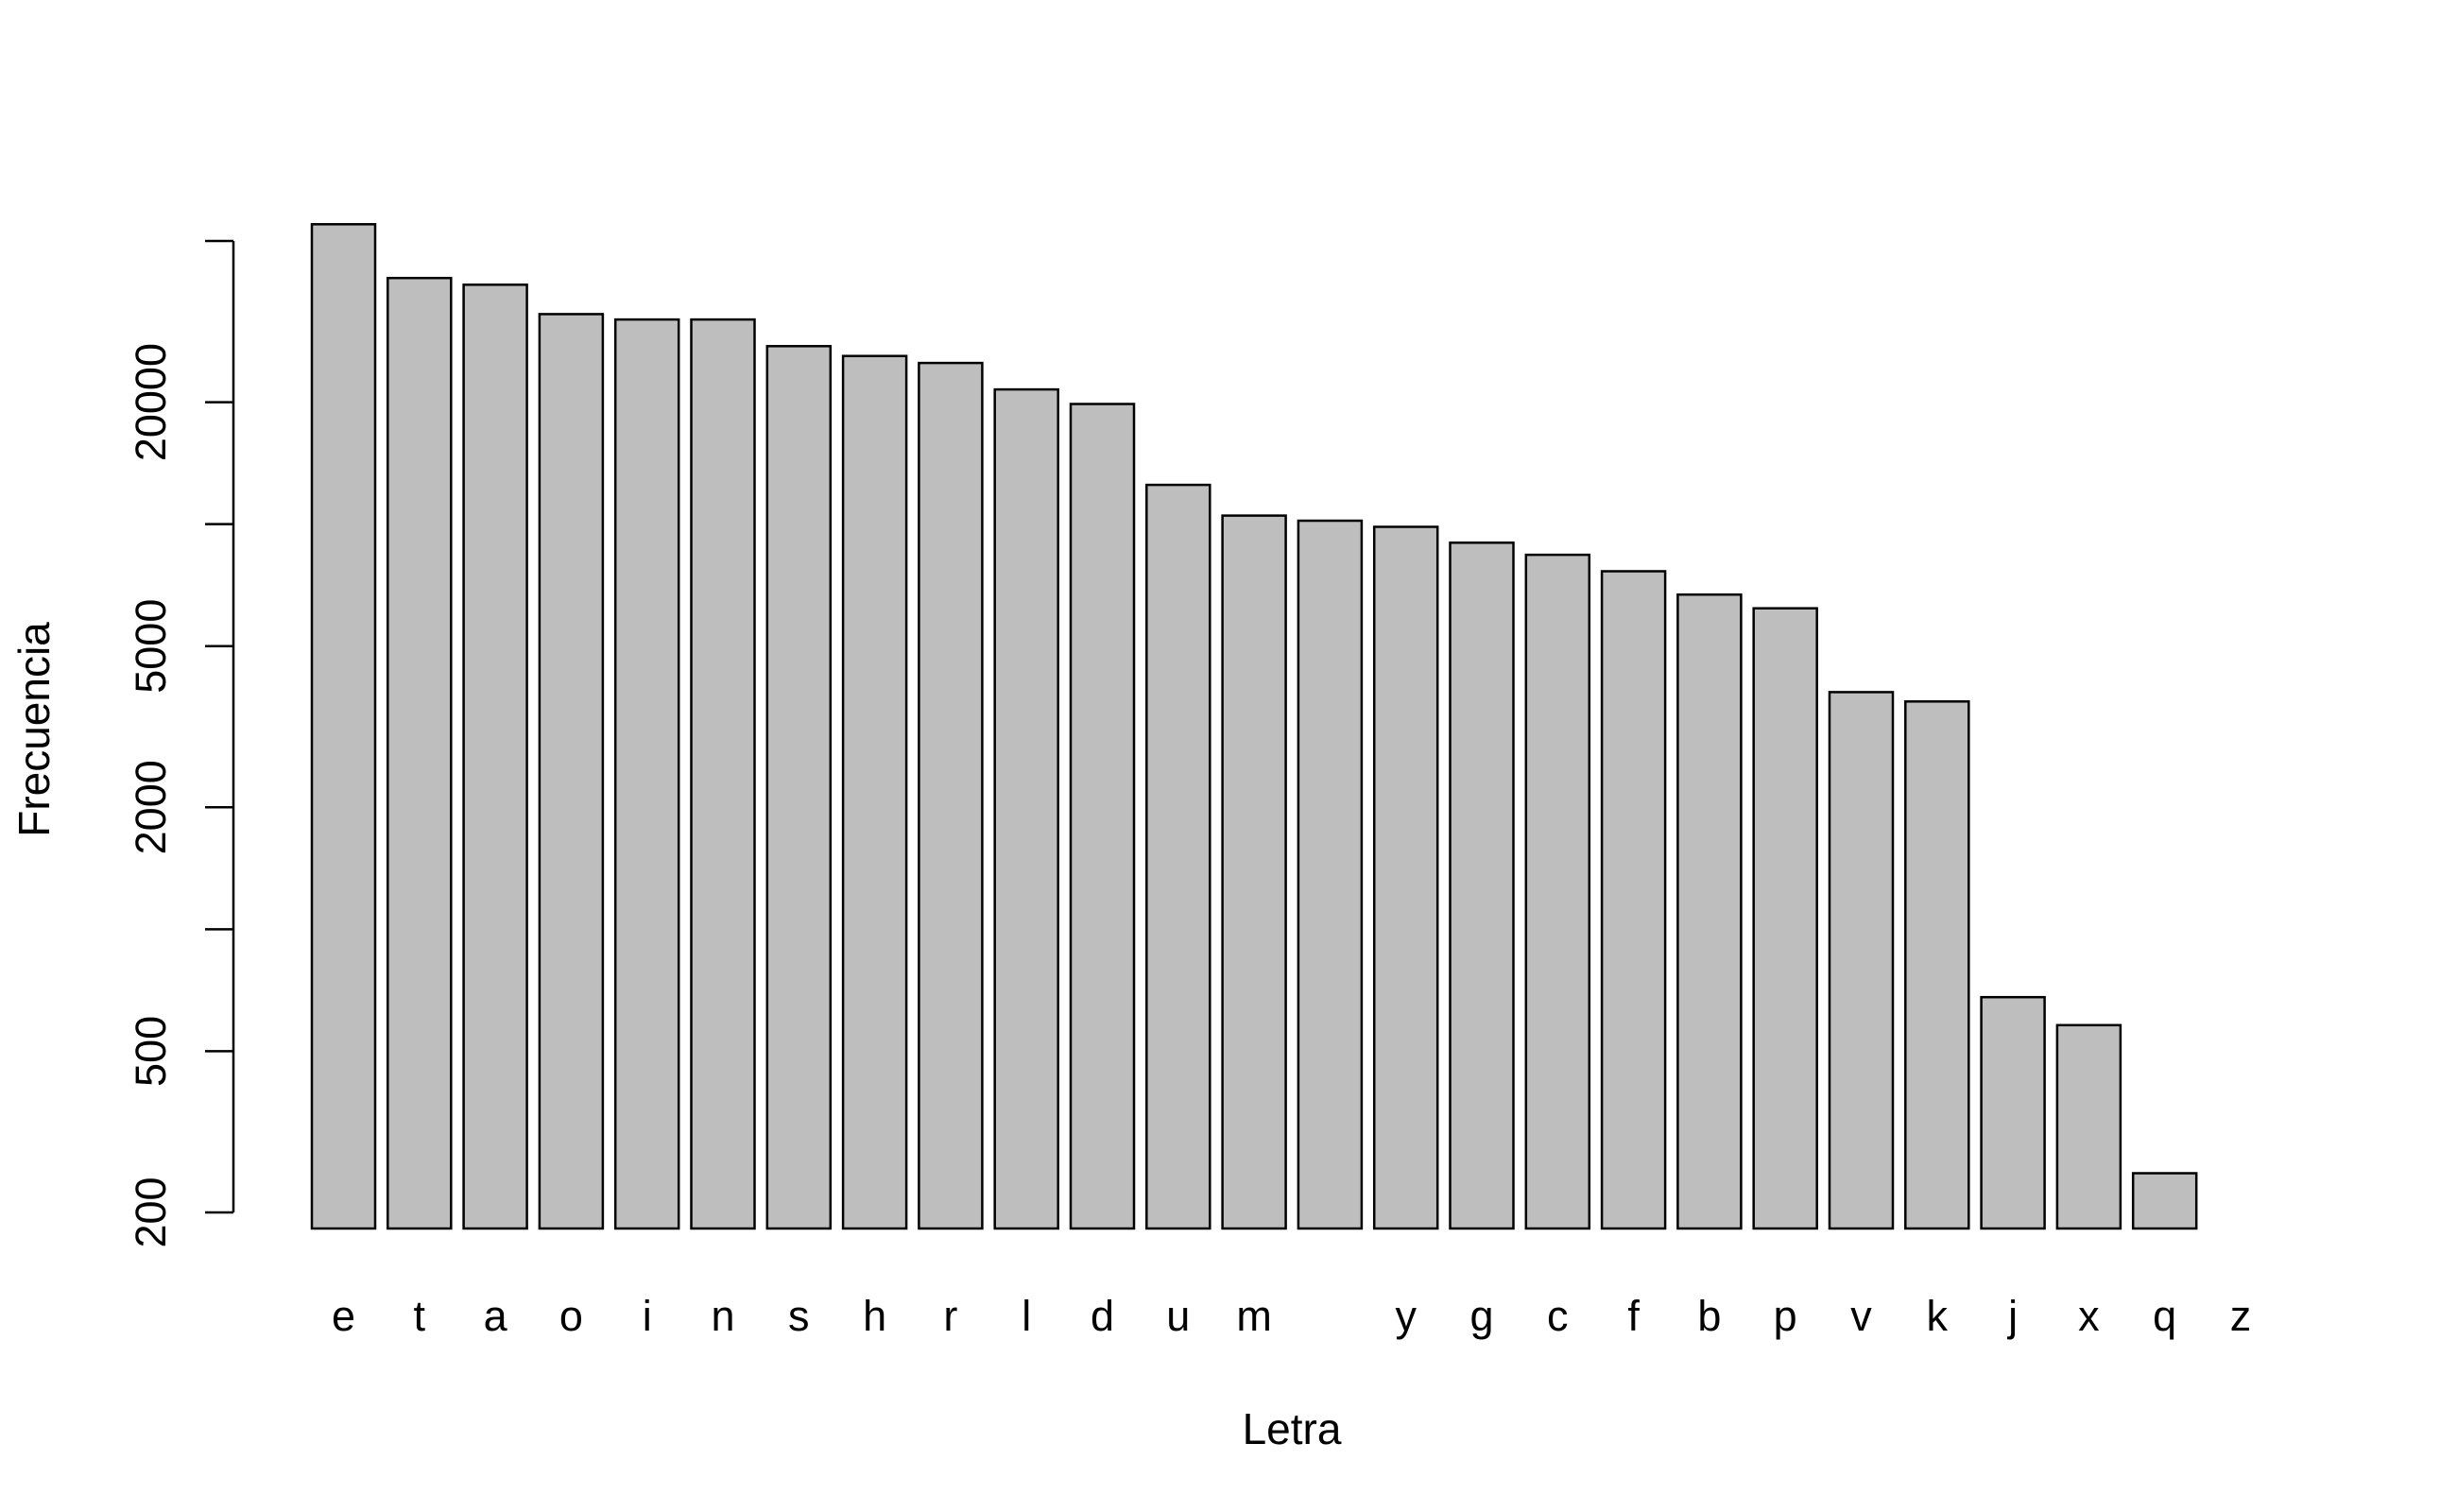 The height and width of the screenshot is (1512, 2457). What do you see at coordinates (722, 1316) in the screenshot?
I see `x-tick-label-n: n` at bounding box center [722, 1316].